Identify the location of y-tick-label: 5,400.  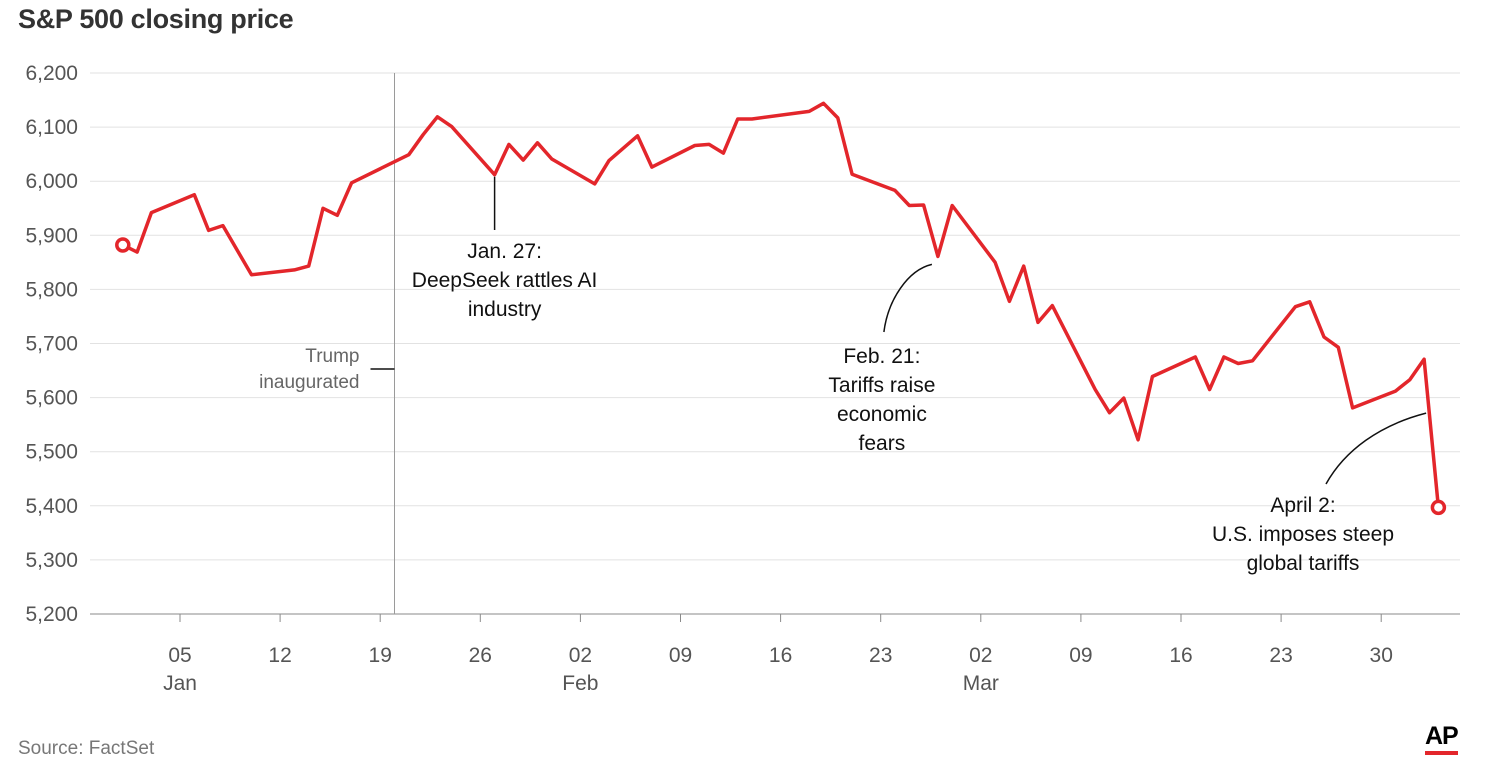
(51, 506).